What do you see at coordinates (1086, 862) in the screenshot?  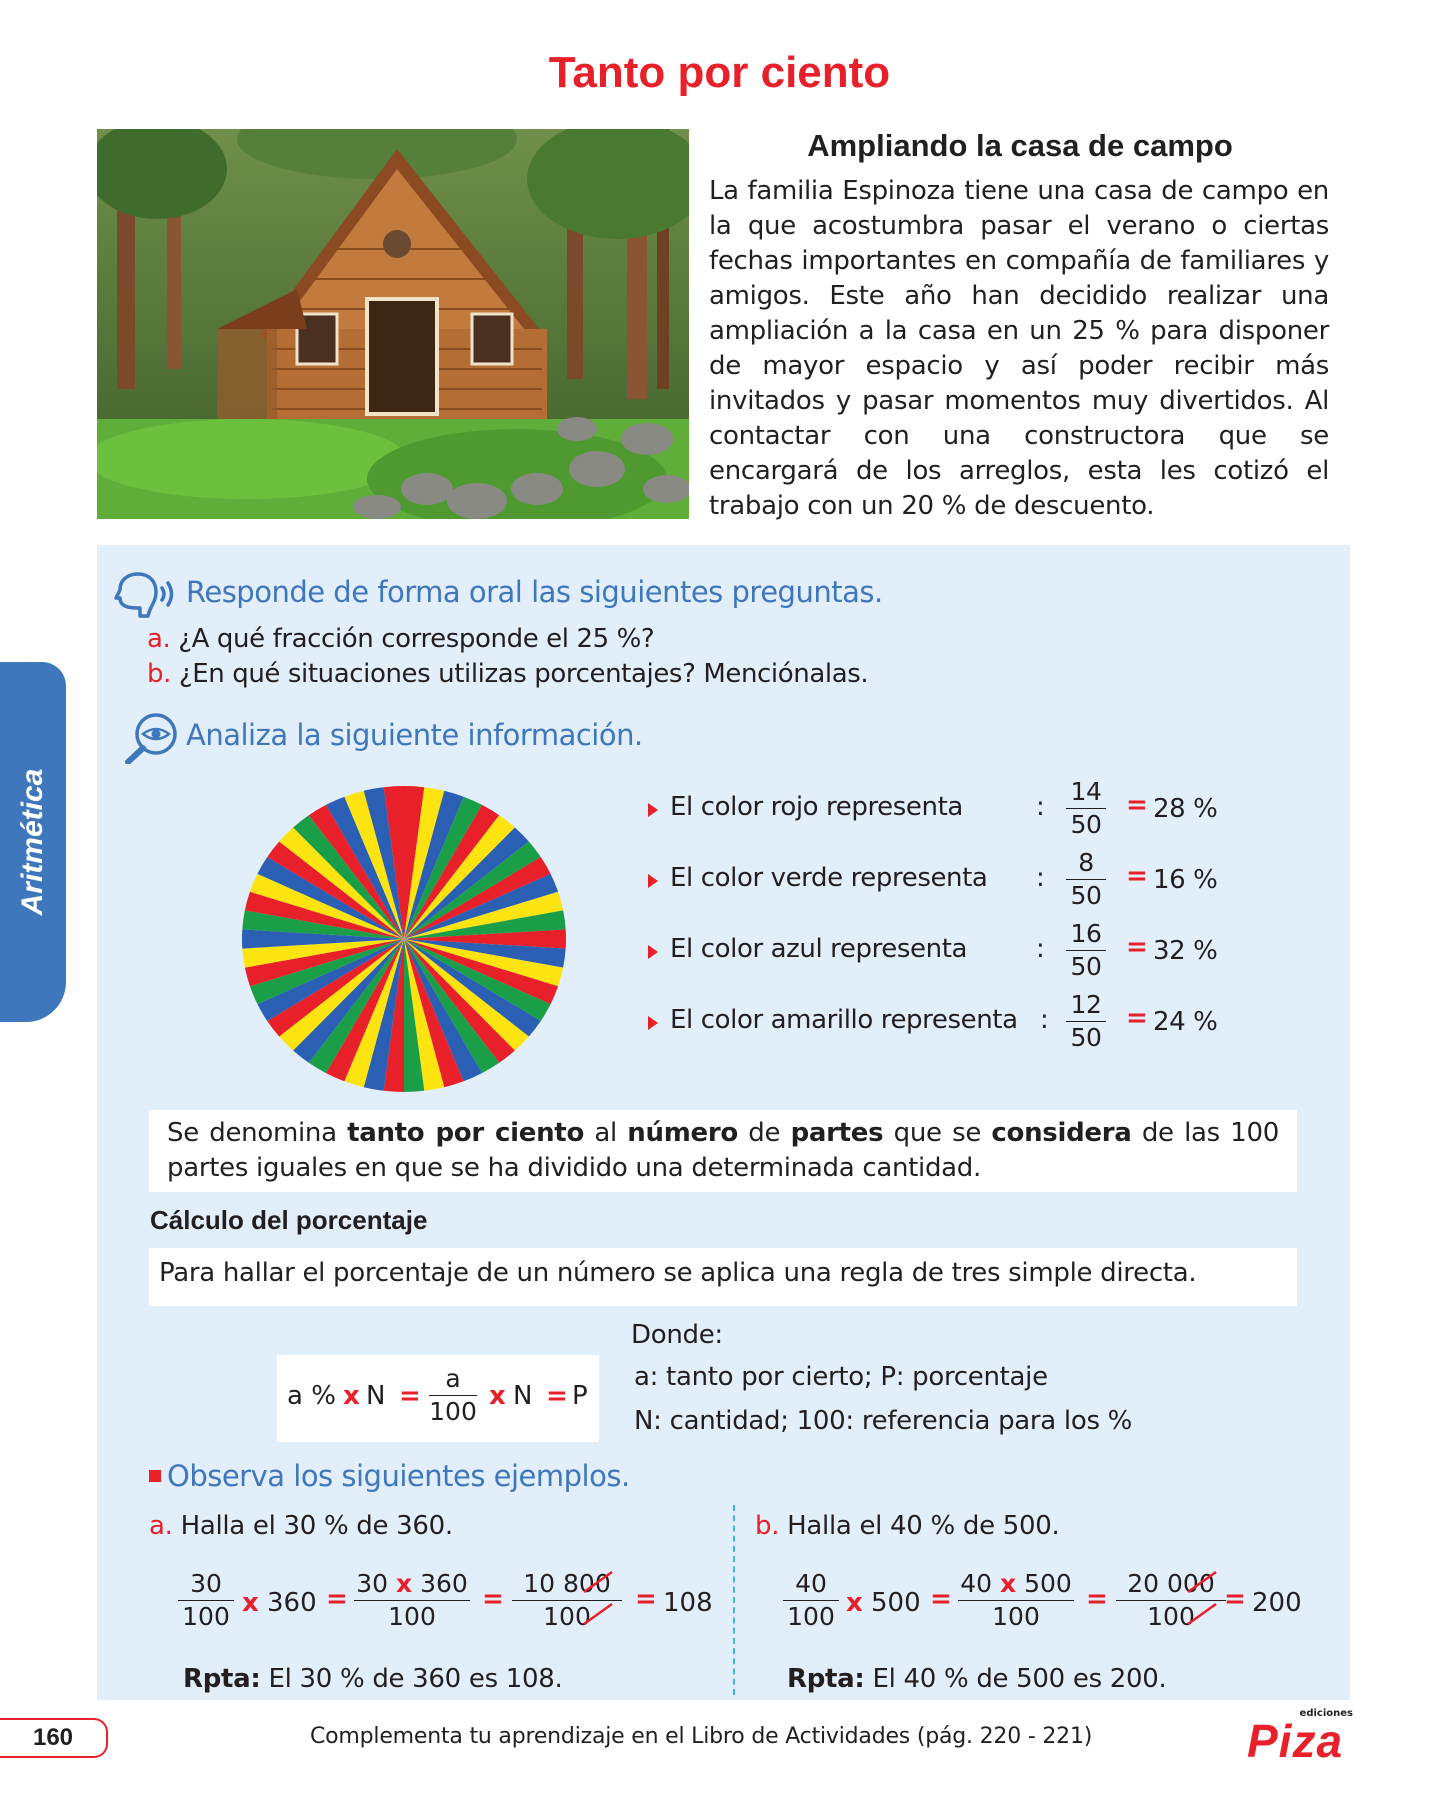 I see `fraction-numerator: 8` at bounding box center [1086, 862].